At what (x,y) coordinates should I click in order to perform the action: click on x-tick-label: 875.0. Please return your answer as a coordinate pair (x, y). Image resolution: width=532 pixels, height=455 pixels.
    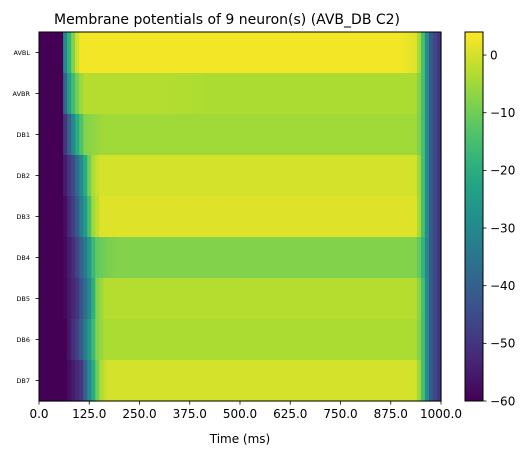
    Looking at the image, I should click on (391, 414).